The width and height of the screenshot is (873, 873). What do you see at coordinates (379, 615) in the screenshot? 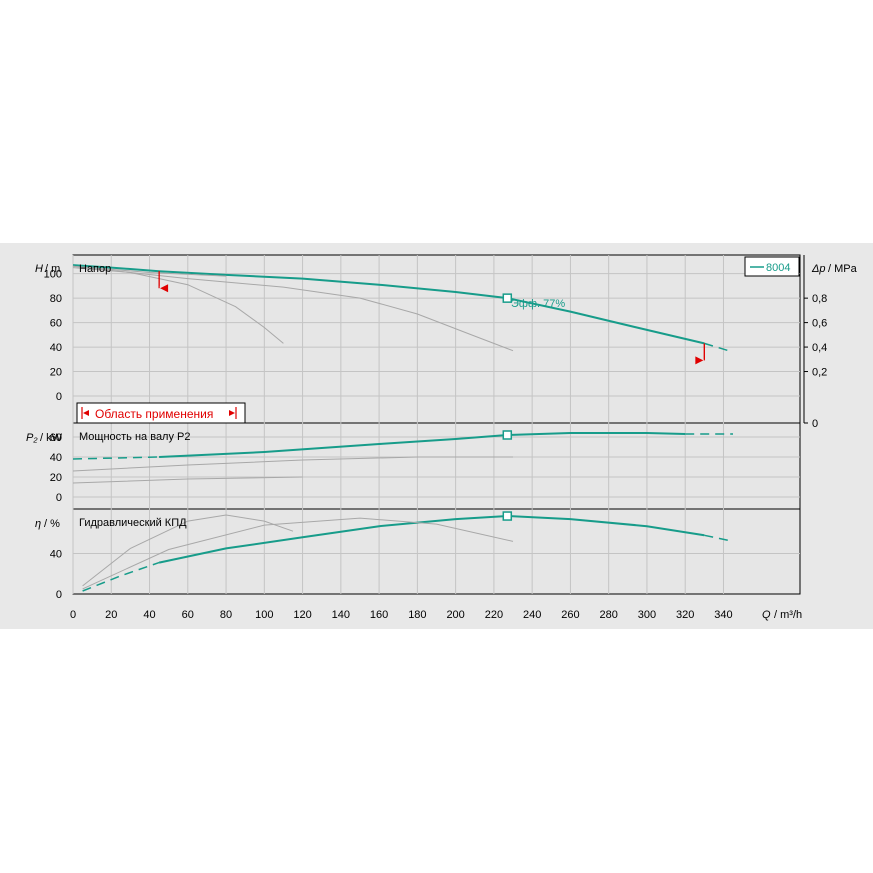
I see `x-tick-label: 160` at bounding box center [379, 615].